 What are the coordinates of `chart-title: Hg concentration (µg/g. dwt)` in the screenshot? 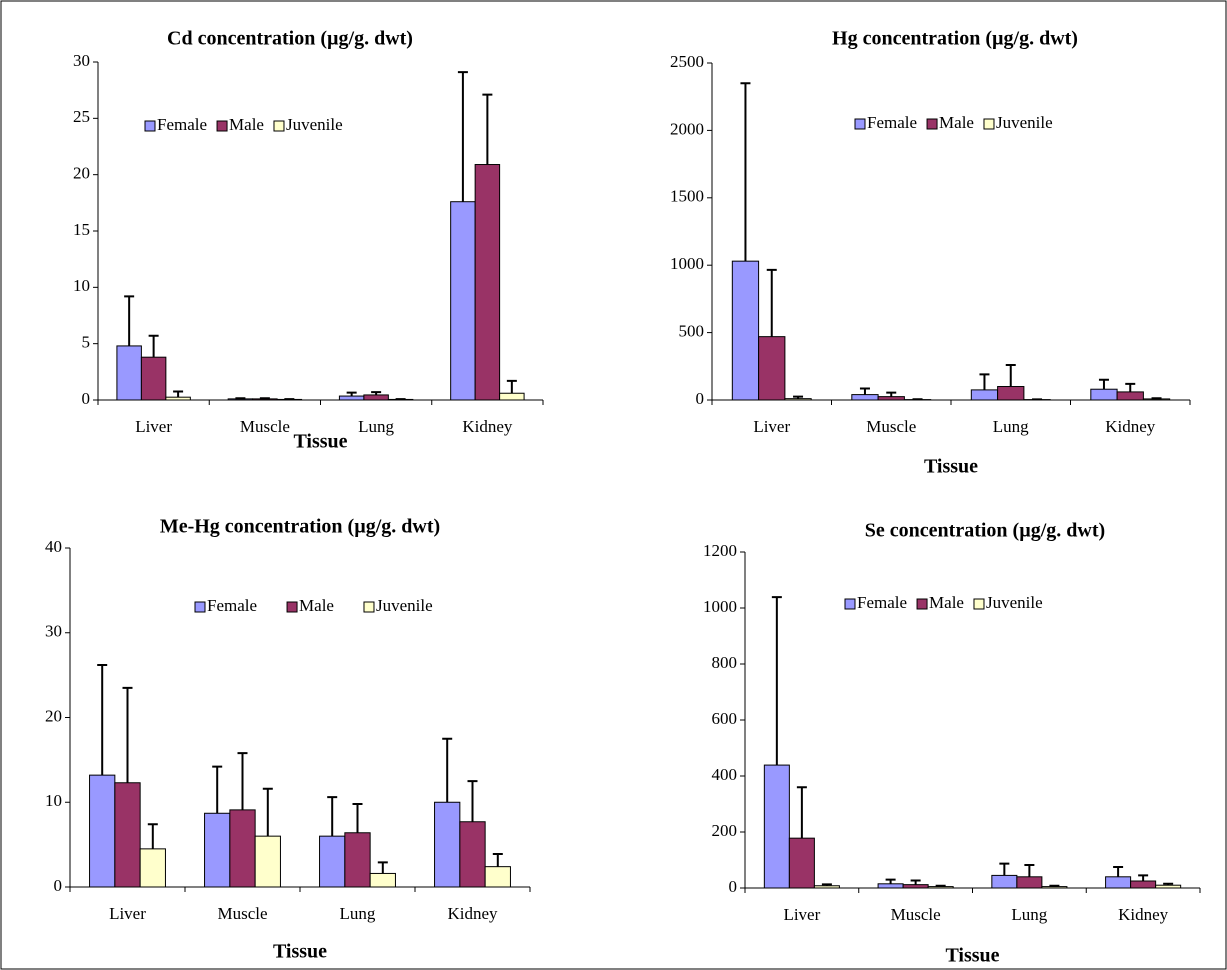 It's located at (955, 39).